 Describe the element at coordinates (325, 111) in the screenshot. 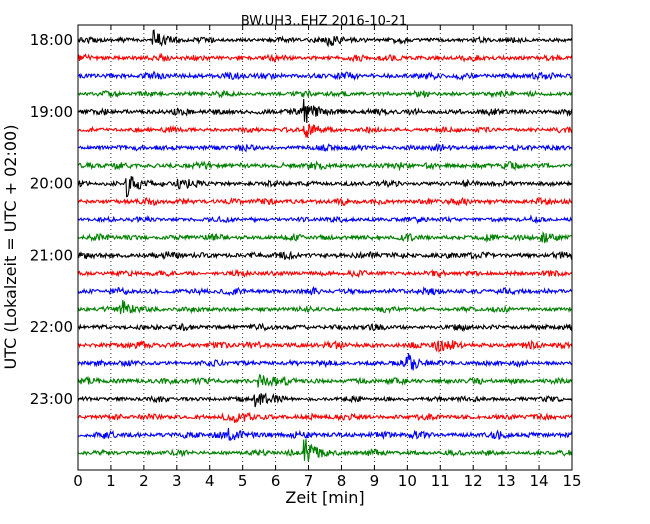

I see `trace-row-1900` at that location.